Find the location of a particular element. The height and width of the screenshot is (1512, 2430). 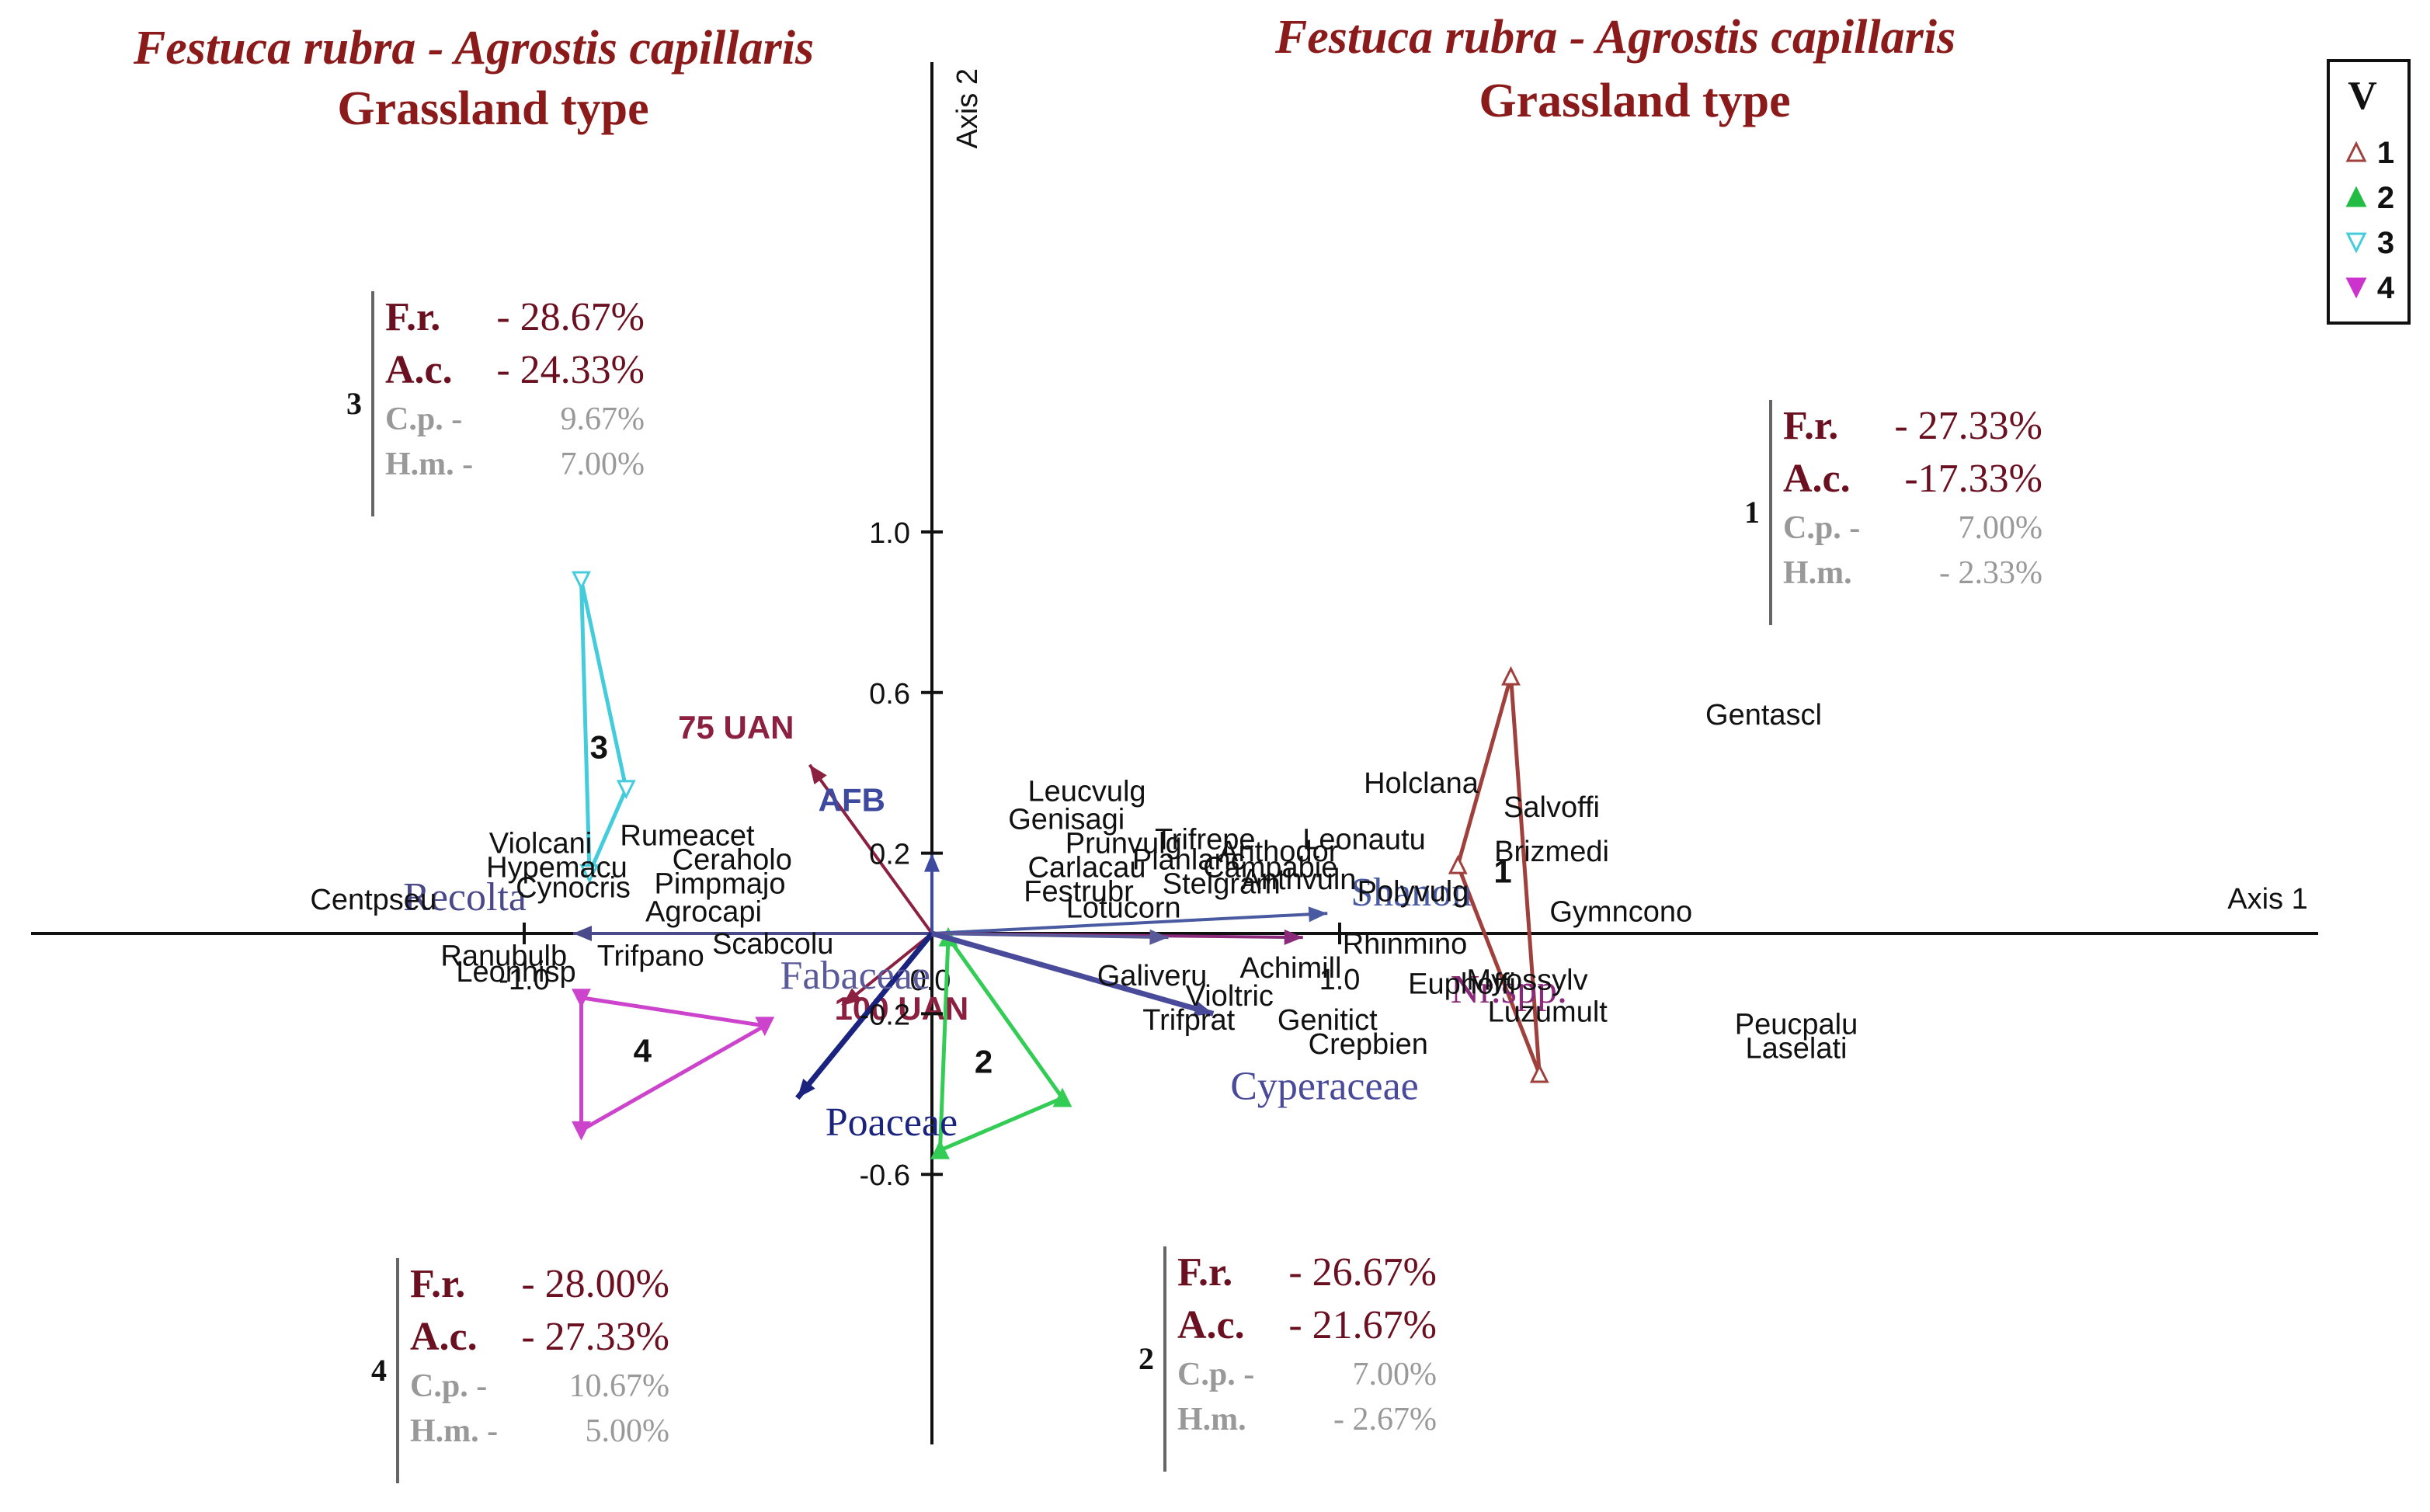

y-tick-label: 0.6 is located at coordinates (889, 694).